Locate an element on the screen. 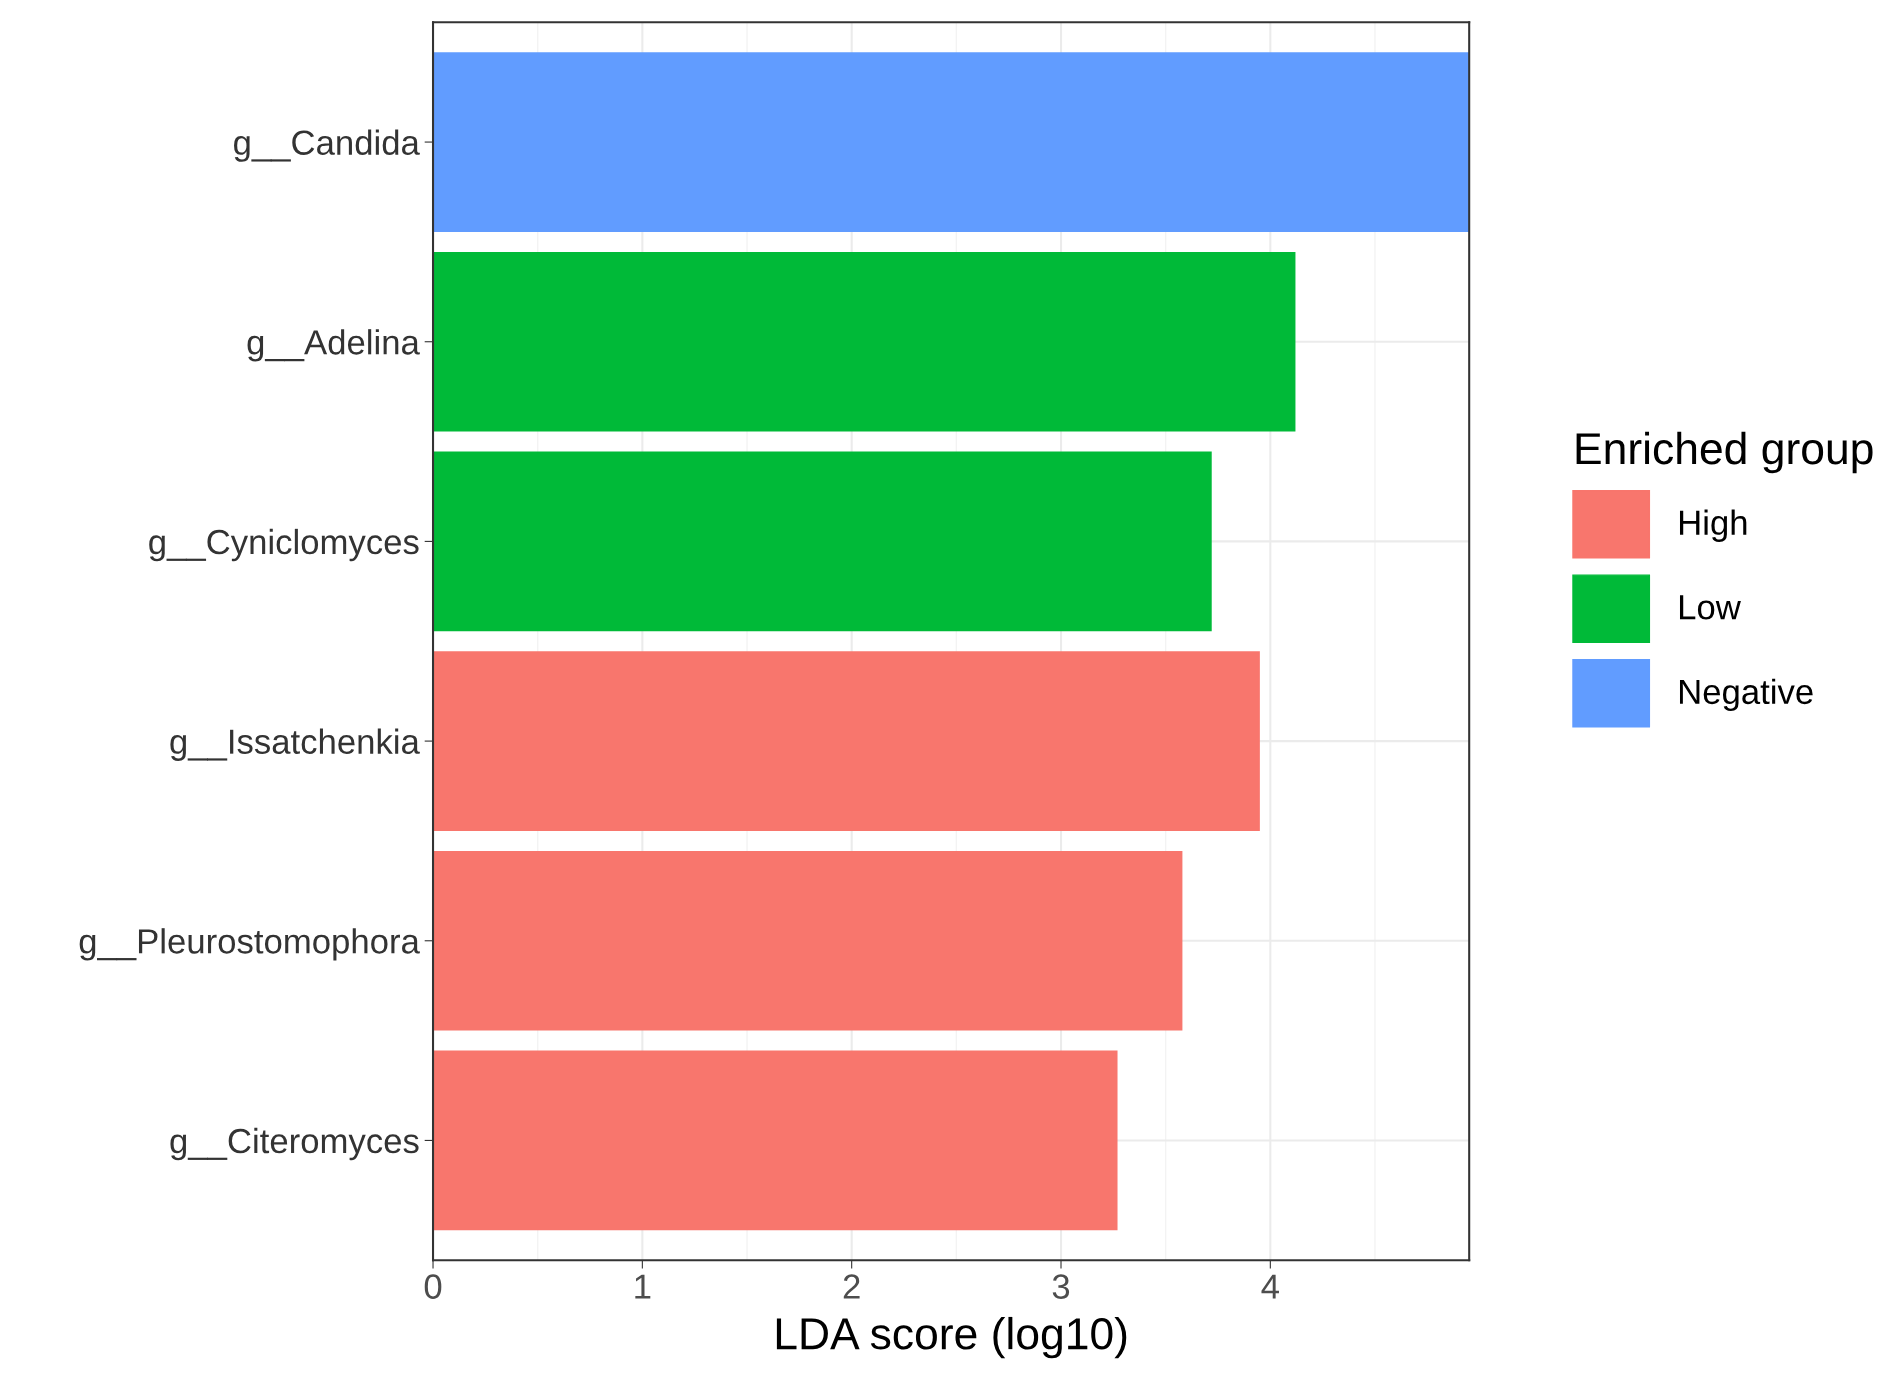 This screenshot has width=1886, height=1391. x-tick-label: 4 is located at coordinates (1270, 1286).